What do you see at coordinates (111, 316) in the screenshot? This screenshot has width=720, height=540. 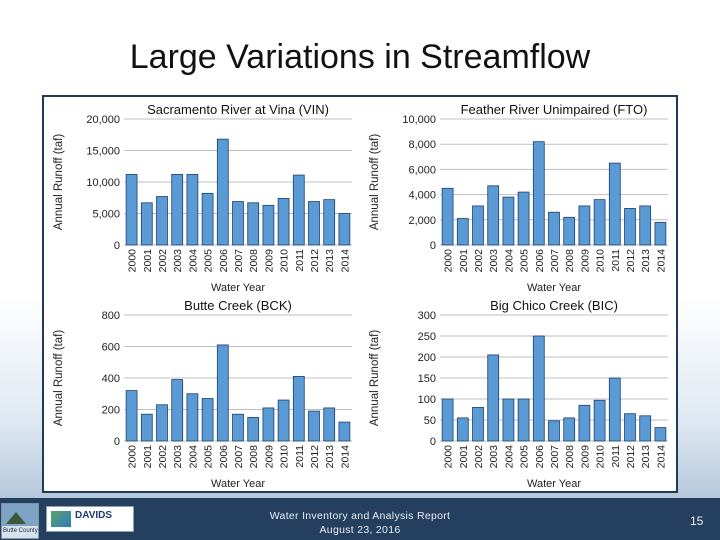 I see `y-tick-label: 800` at bounding box center [111, 316].